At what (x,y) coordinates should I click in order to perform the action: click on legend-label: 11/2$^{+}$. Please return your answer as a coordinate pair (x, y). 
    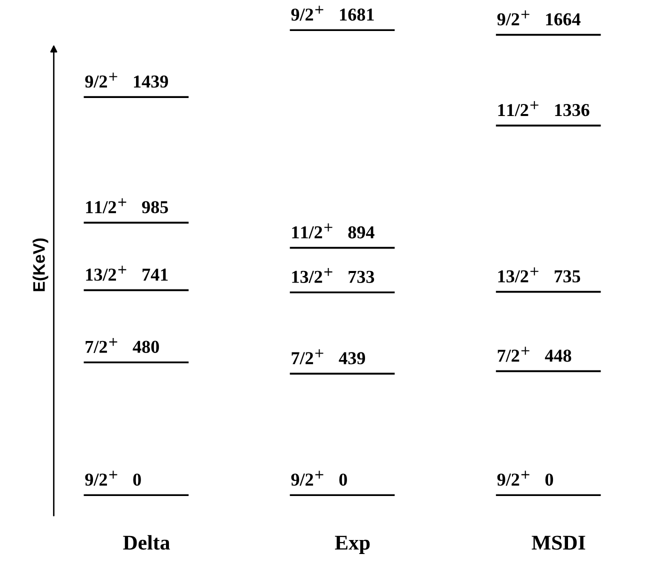
    Looking at the image, I should click on (106, 206).